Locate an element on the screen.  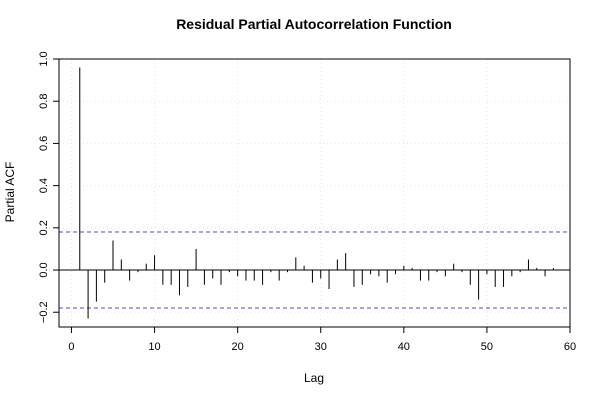
x-tick-label: 30 is located at coordinates (321, 347).